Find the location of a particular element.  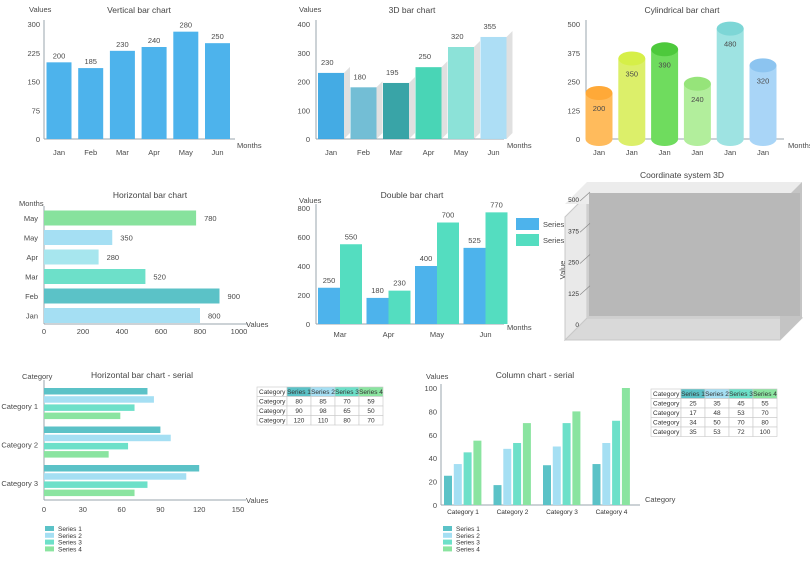

y-tick-label: 500 is located at coordinates (573, 200).